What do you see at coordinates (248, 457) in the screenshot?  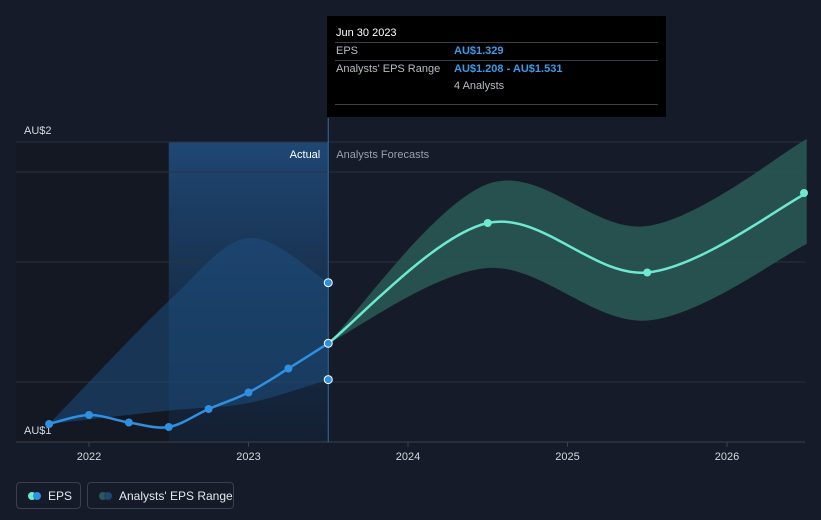 I see `x-tick-label: 2023` at bounding box center [248, 457].